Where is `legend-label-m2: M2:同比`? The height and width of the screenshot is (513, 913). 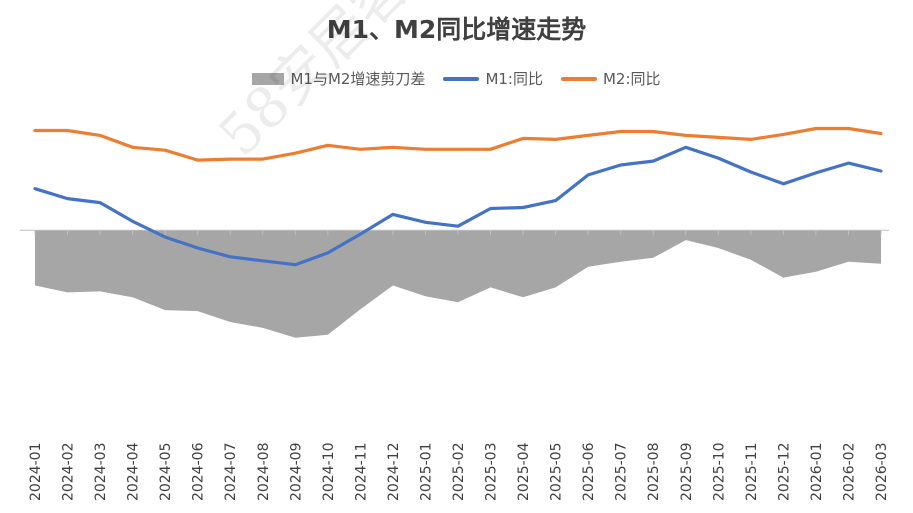
legend-label-m2: M2:同比 is located at coordinates (631, 79).